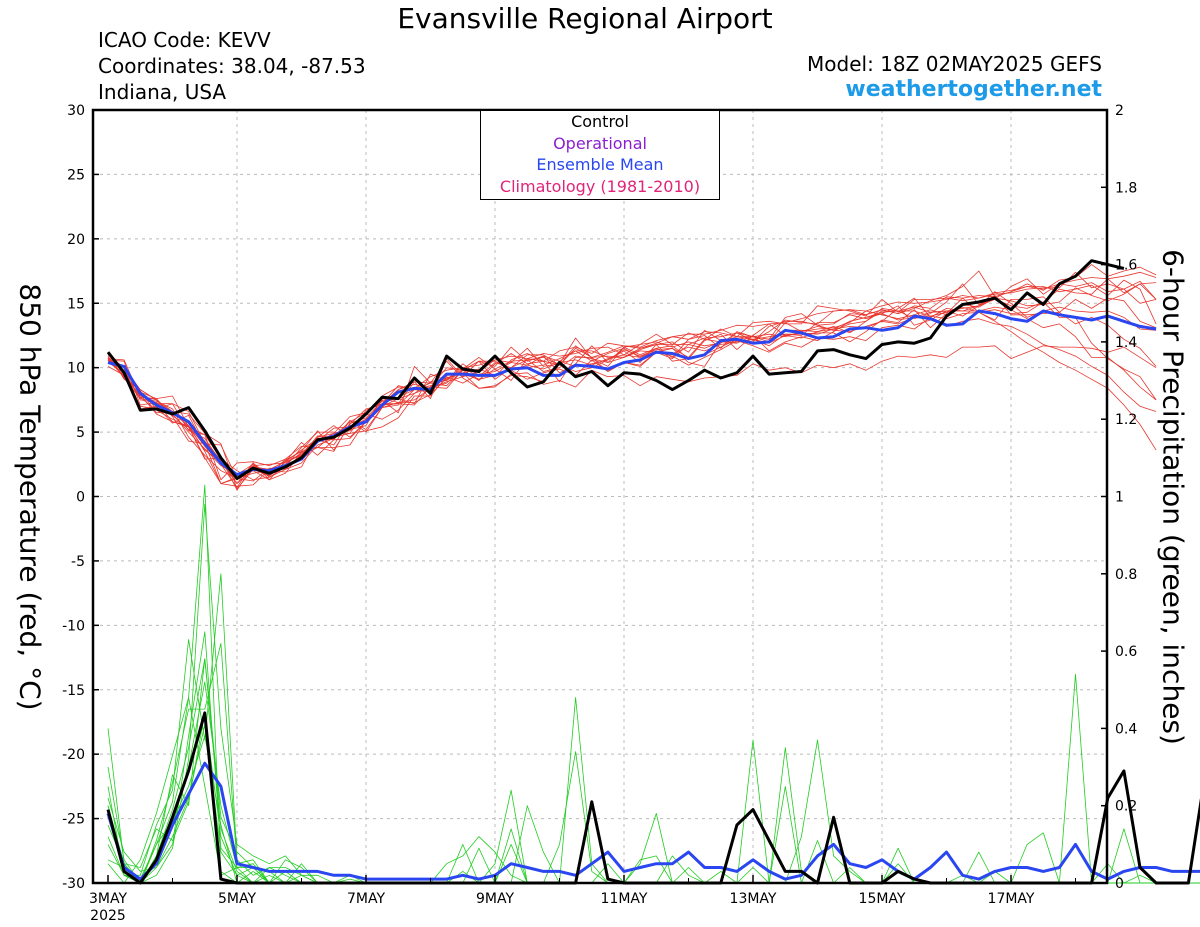 This screenshot has height=927, width=1200. Describe the element at coordinates (1126, 729) in the screenshot. I see `right-tick-label: 0.4` at that location.